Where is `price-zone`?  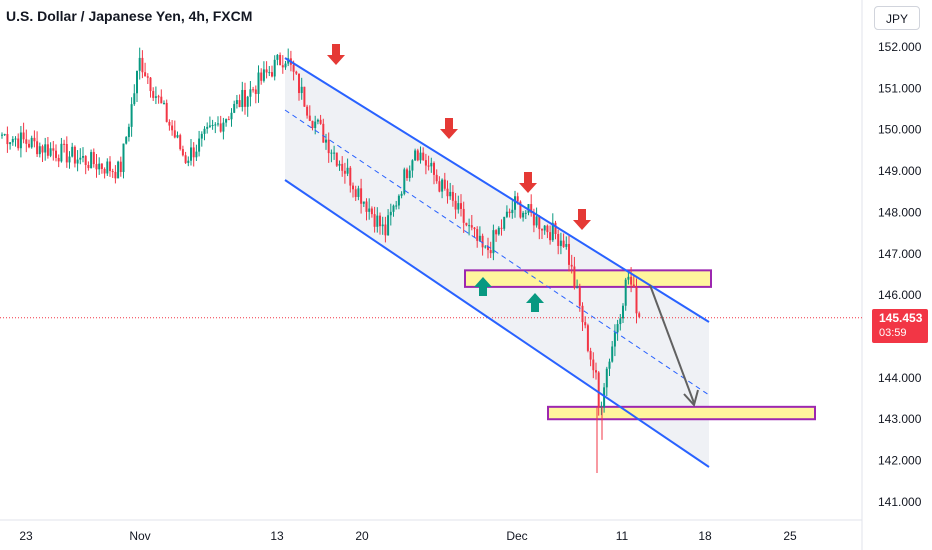
price-zone is located at coordinates (681, 413).